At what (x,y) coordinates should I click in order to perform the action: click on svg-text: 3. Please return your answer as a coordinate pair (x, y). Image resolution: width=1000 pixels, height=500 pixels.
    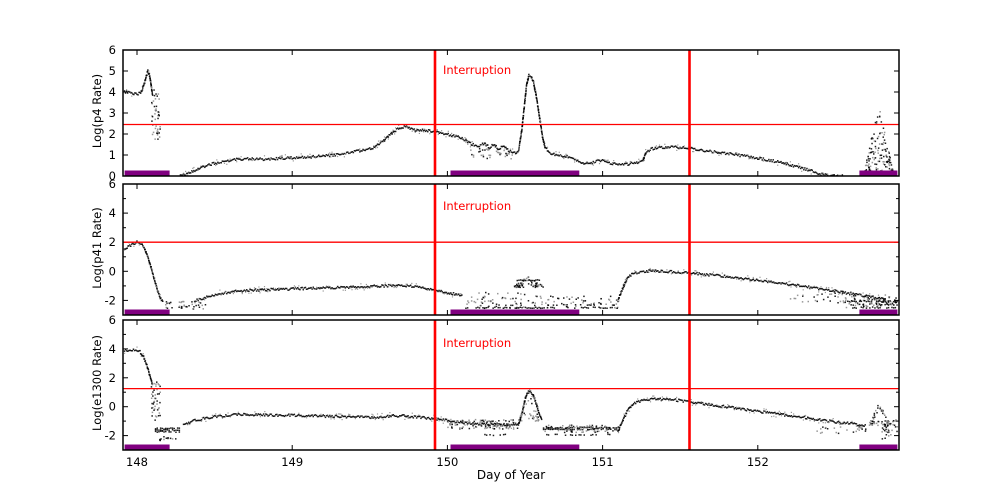
    Looking at the image, I should click on (112, 113).